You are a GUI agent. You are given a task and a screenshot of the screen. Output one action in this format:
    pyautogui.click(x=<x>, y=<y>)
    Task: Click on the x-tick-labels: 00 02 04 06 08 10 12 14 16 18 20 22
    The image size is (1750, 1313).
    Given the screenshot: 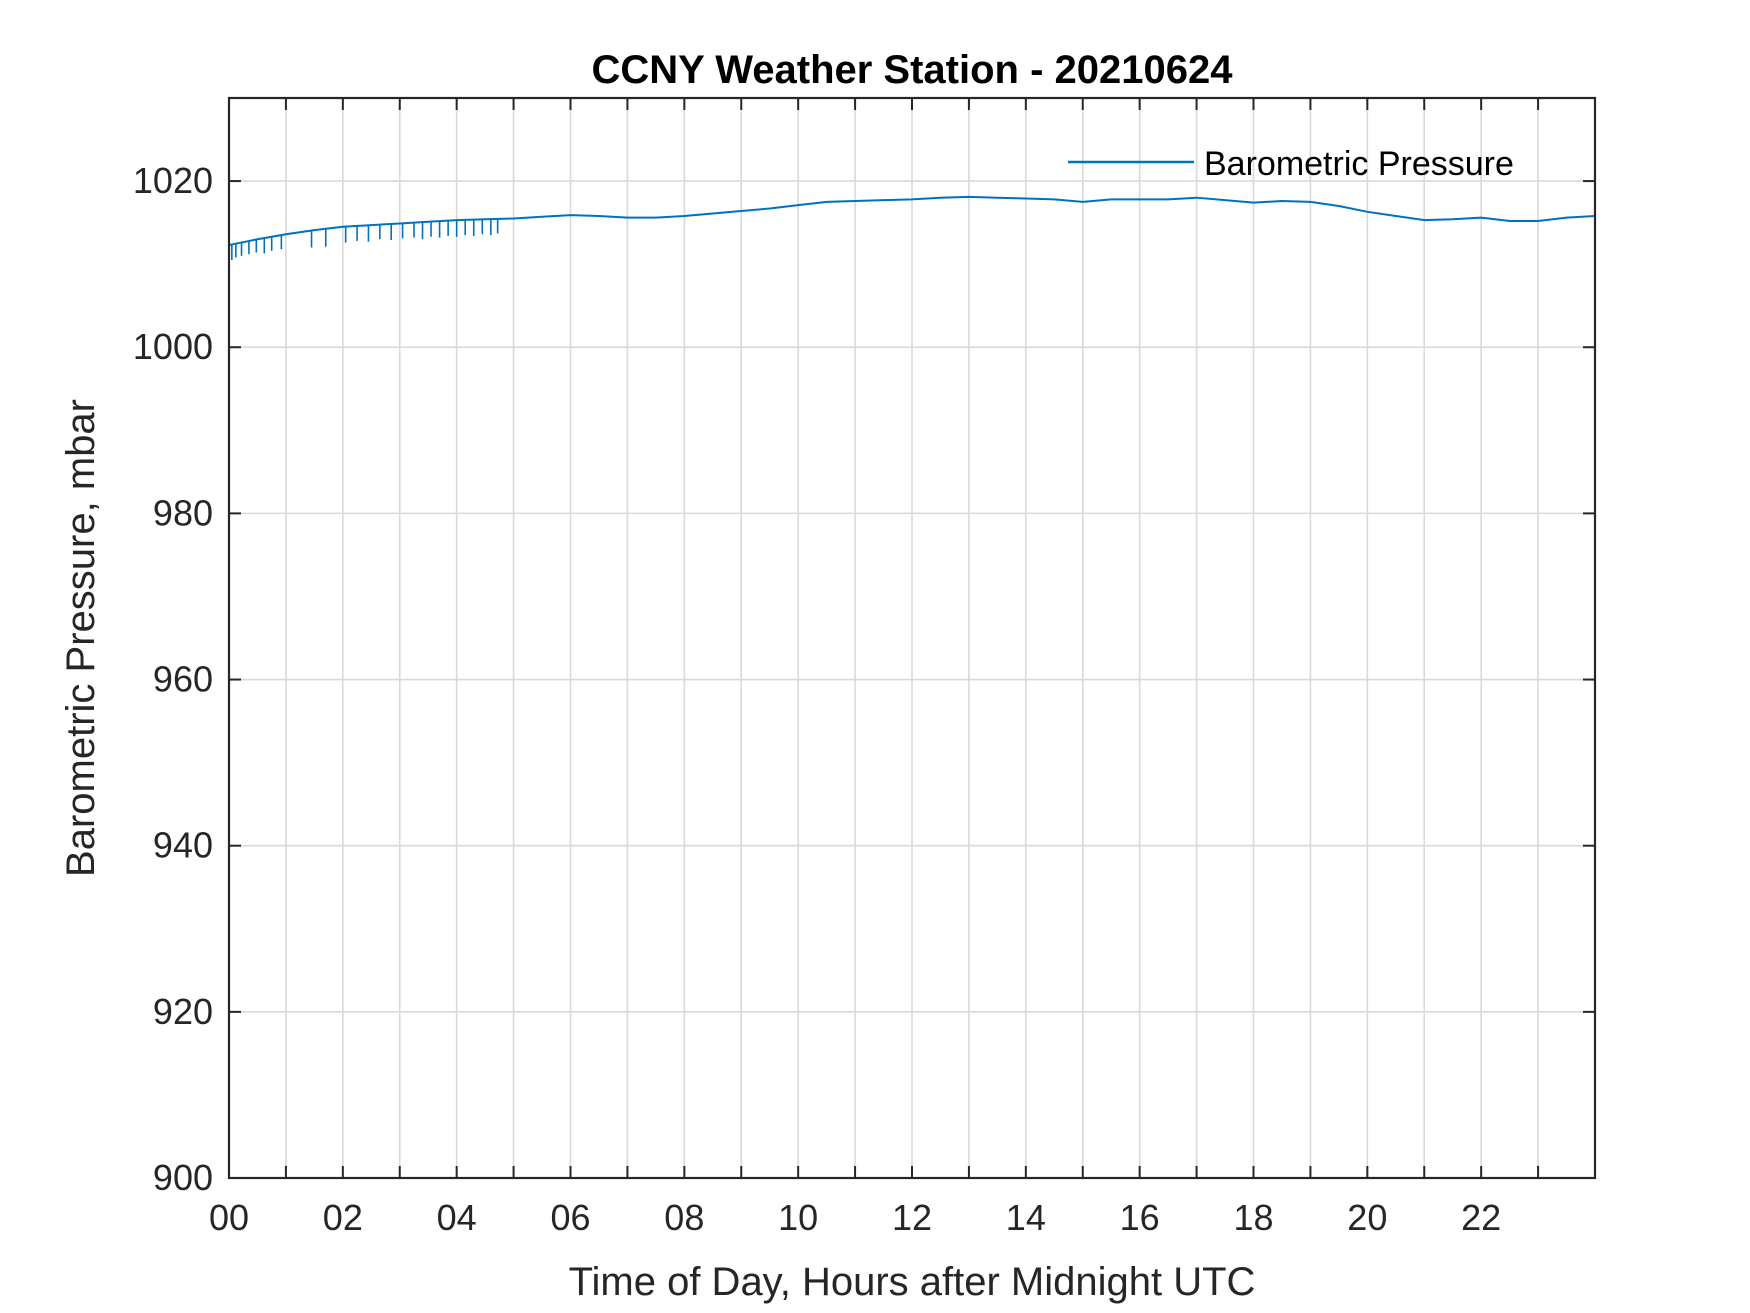 What is the action you would take?
    pyautogui.click(x=855, y=1217)
    